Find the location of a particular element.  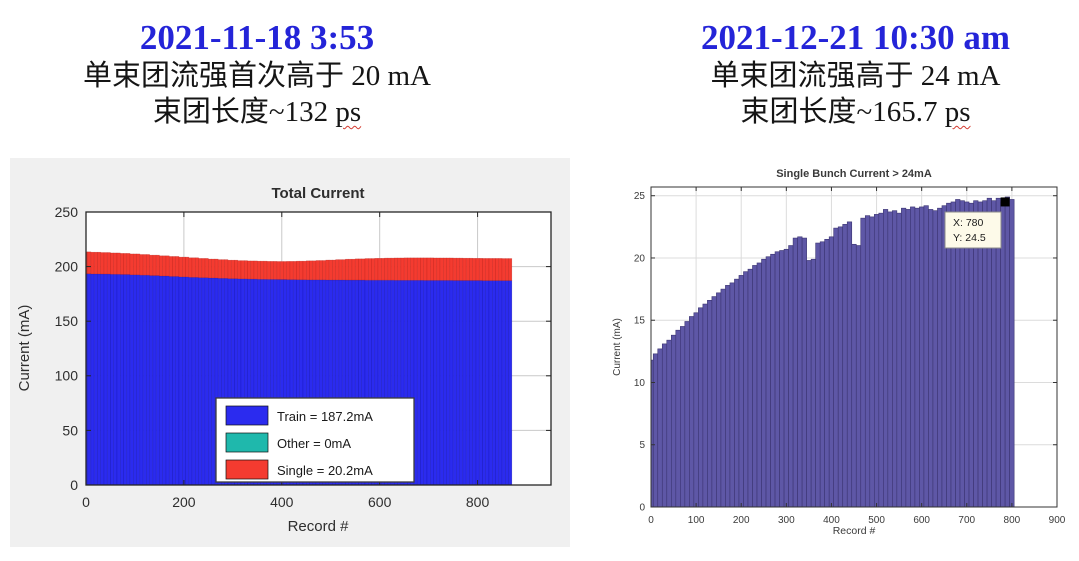

chart-title: Total Current is located at coordinates (317, 193).